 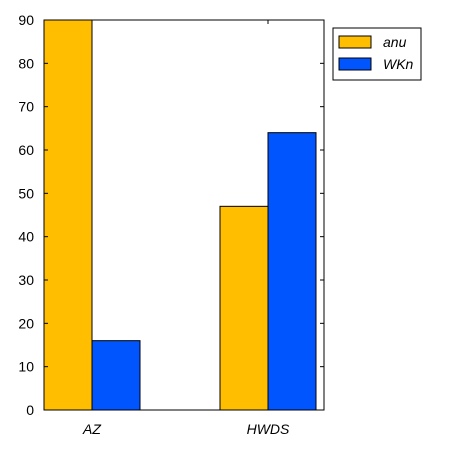 What do you see at coordinates (26, 20) in the screenshot?
I see `y-tick-label-90: 90` at bounding box center [26, 20].